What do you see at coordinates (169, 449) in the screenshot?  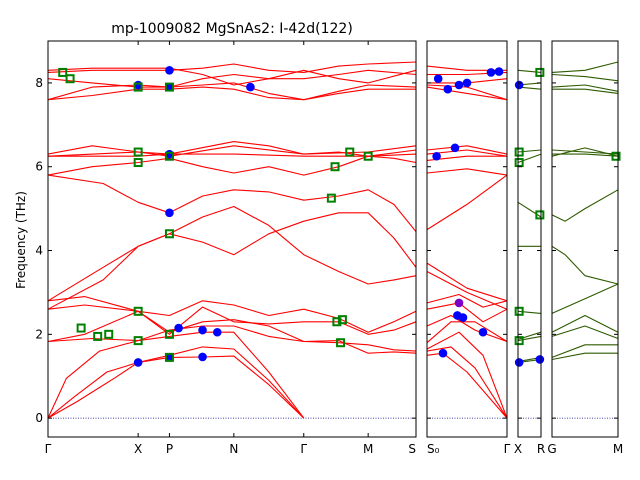 I see `x-tick-label: P` at bounding box center [169, 449].